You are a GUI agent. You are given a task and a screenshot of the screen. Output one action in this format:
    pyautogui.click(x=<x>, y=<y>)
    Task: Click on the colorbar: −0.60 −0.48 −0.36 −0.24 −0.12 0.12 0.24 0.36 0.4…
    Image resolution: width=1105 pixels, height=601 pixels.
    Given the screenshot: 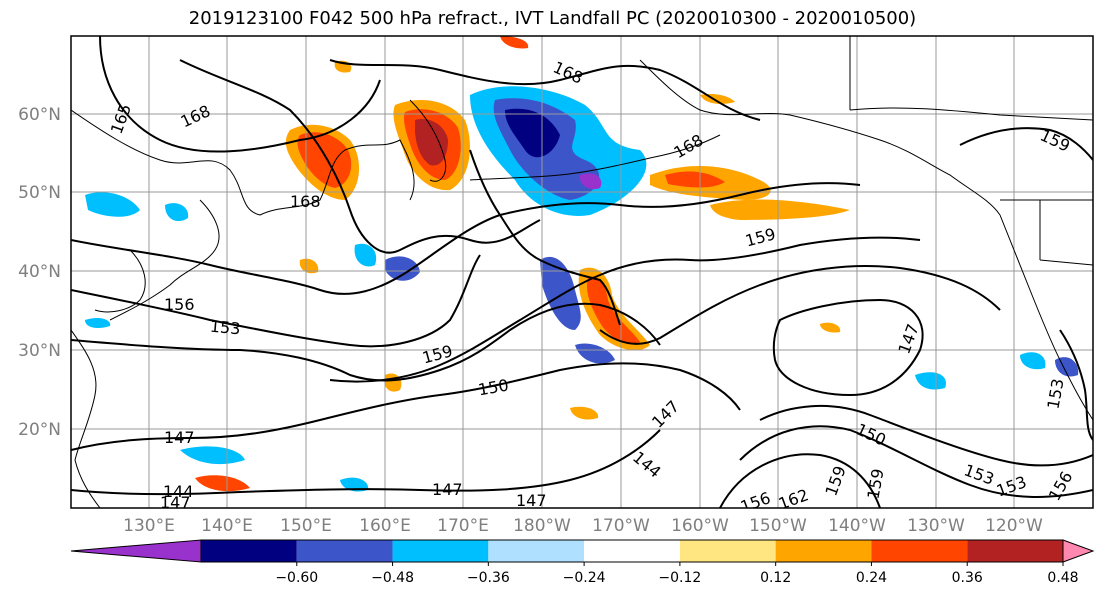 What is the action you would take?
    pyautogui.click(x=582, y=562)
    